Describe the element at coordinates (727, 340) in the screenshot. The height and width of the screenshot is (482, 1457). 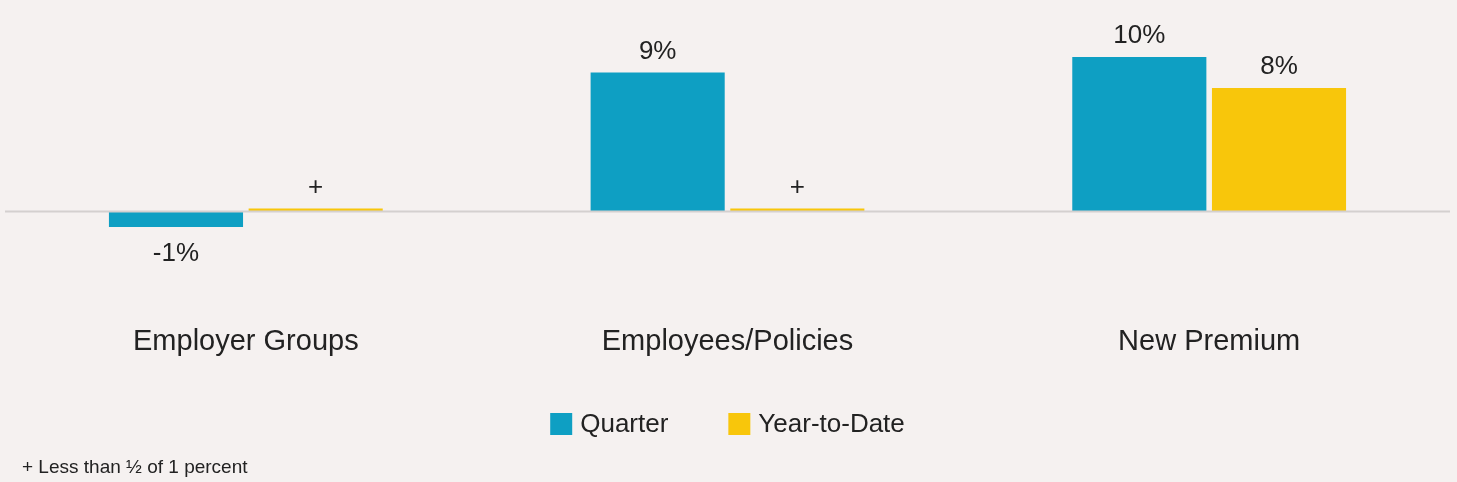
I see `x-tick-label: Employees/Policies` at that location.